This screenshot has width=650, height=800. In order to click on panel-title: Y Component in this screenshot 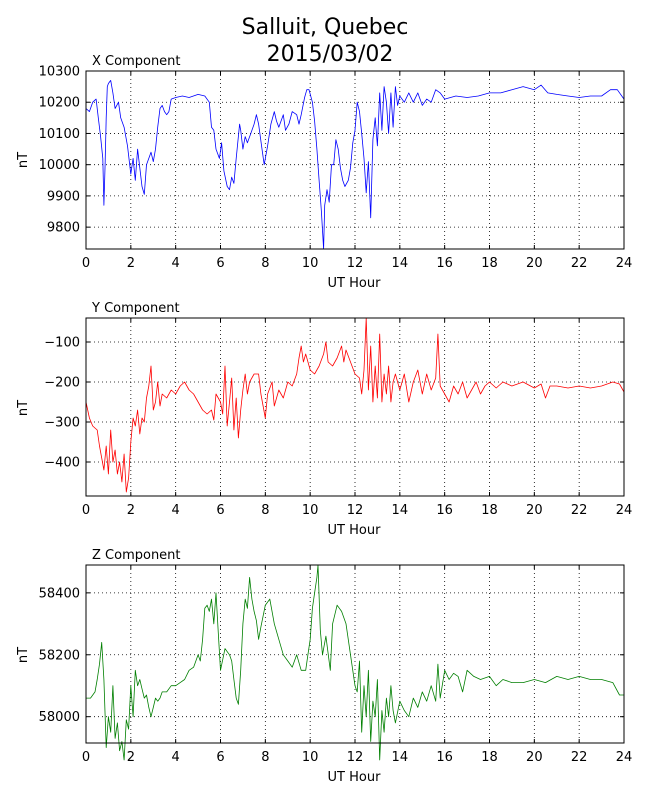, I will do `click(135, 308)`.